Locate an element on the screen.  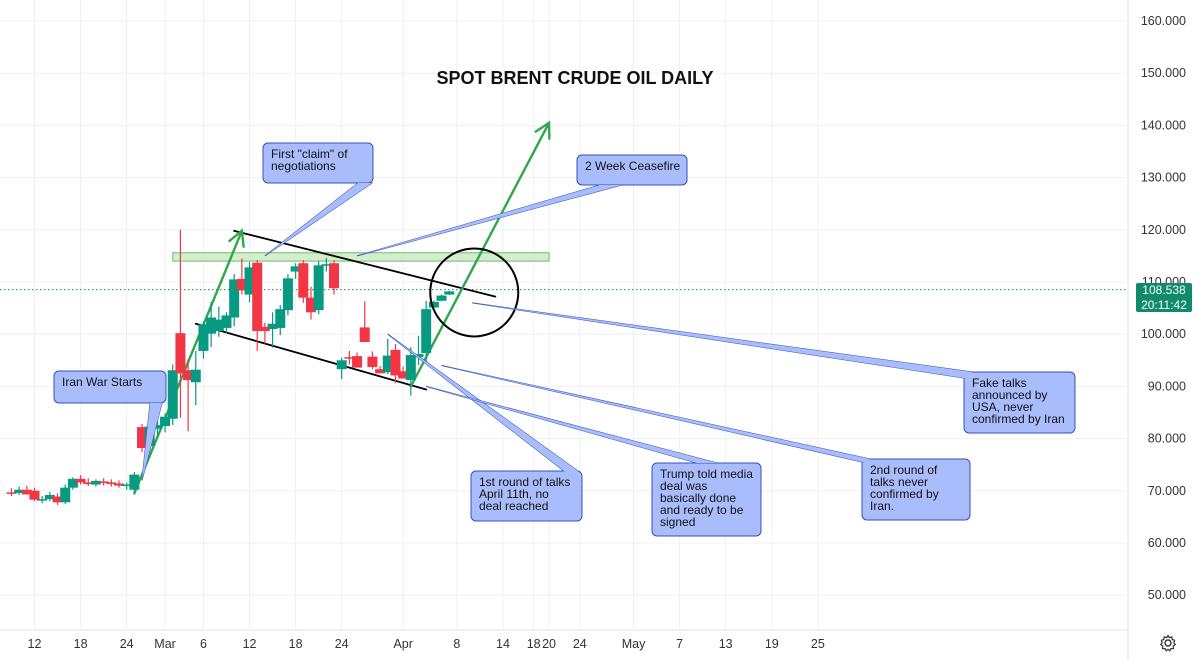
callout-text-line: and ready to be is located at coordinates (702, 510).